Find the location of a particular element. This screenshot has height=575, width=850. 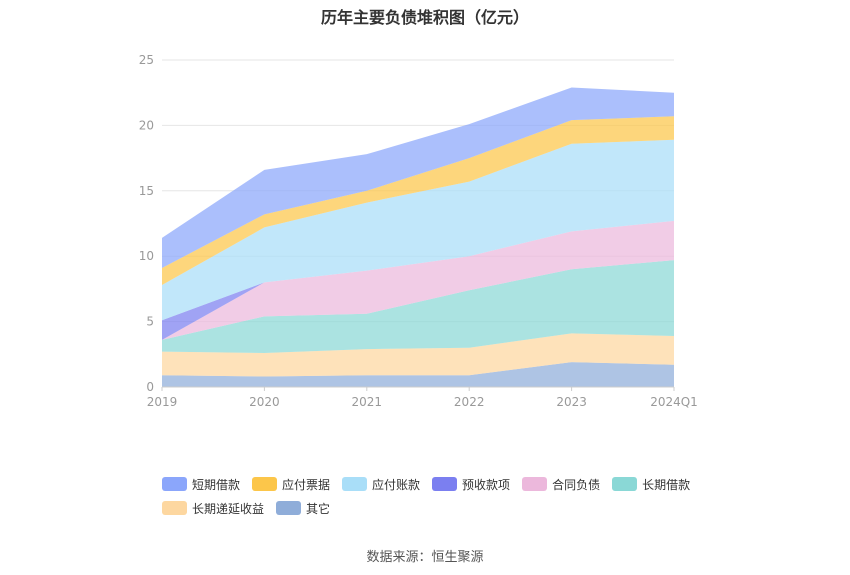

legend-item: 预收款项 is located at coordinates (471, 484).